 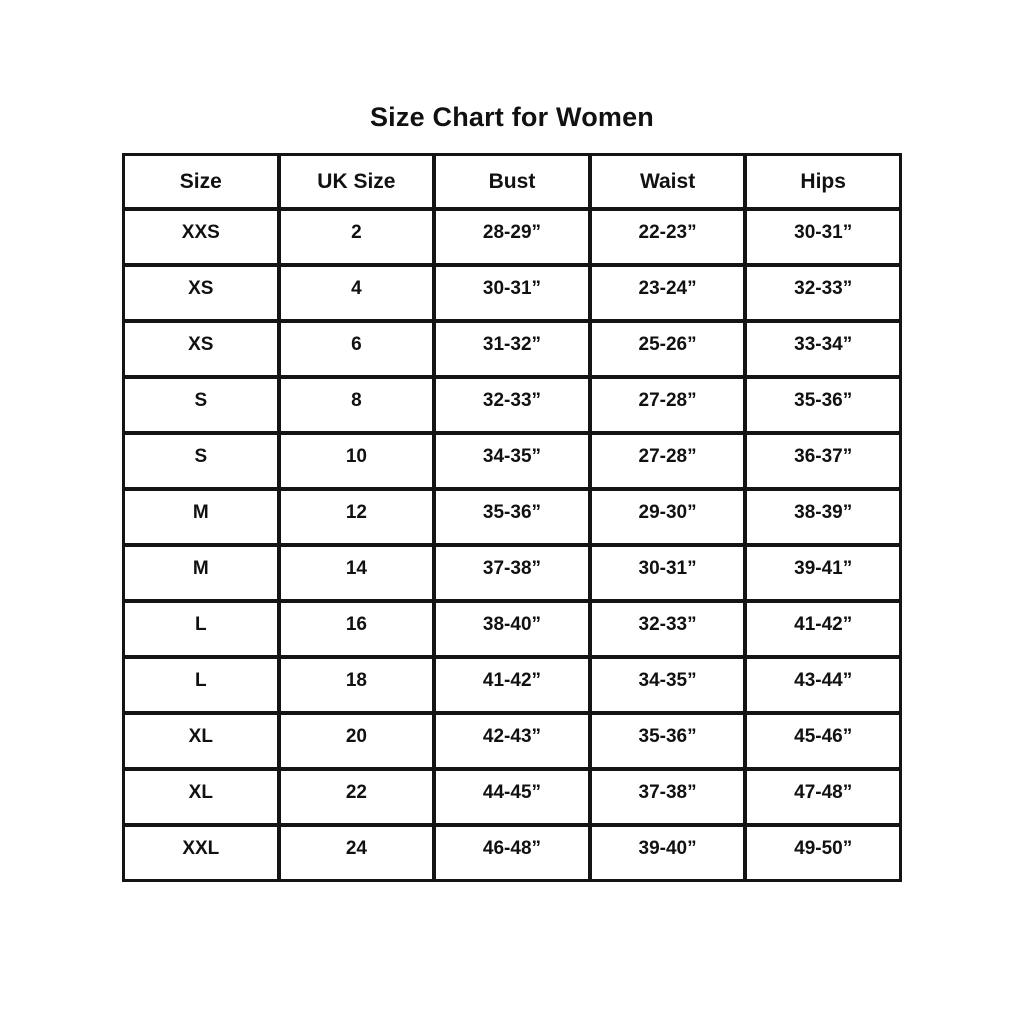 I want to click on table-cell: 25-26”, so click(x=667, y=349).